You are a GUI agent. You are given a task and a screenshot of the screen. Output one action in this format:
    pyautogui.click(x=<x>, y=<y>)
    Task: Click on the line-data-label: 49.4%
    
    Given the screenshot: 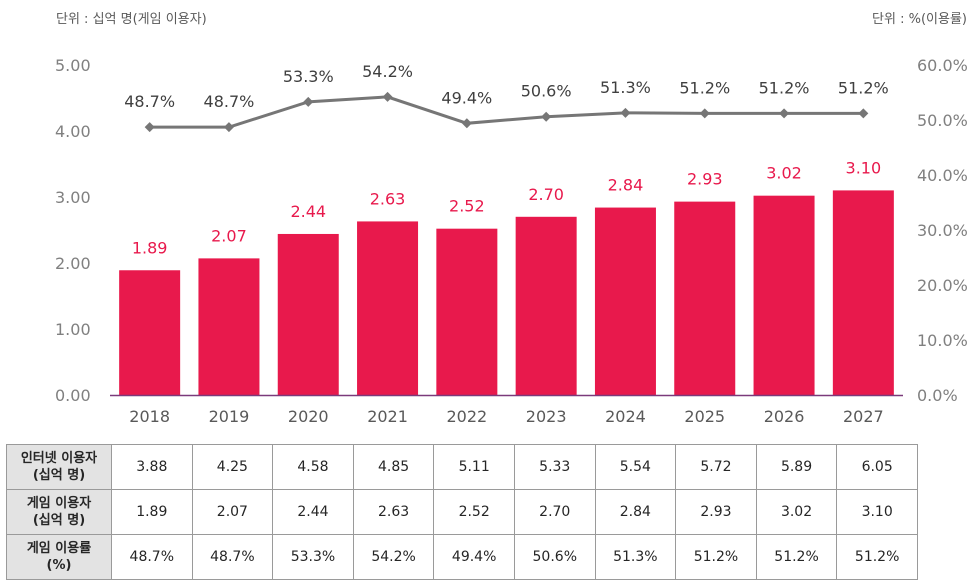 What is the action you would take?
    pyautogui.click(x=466, y=97)
    